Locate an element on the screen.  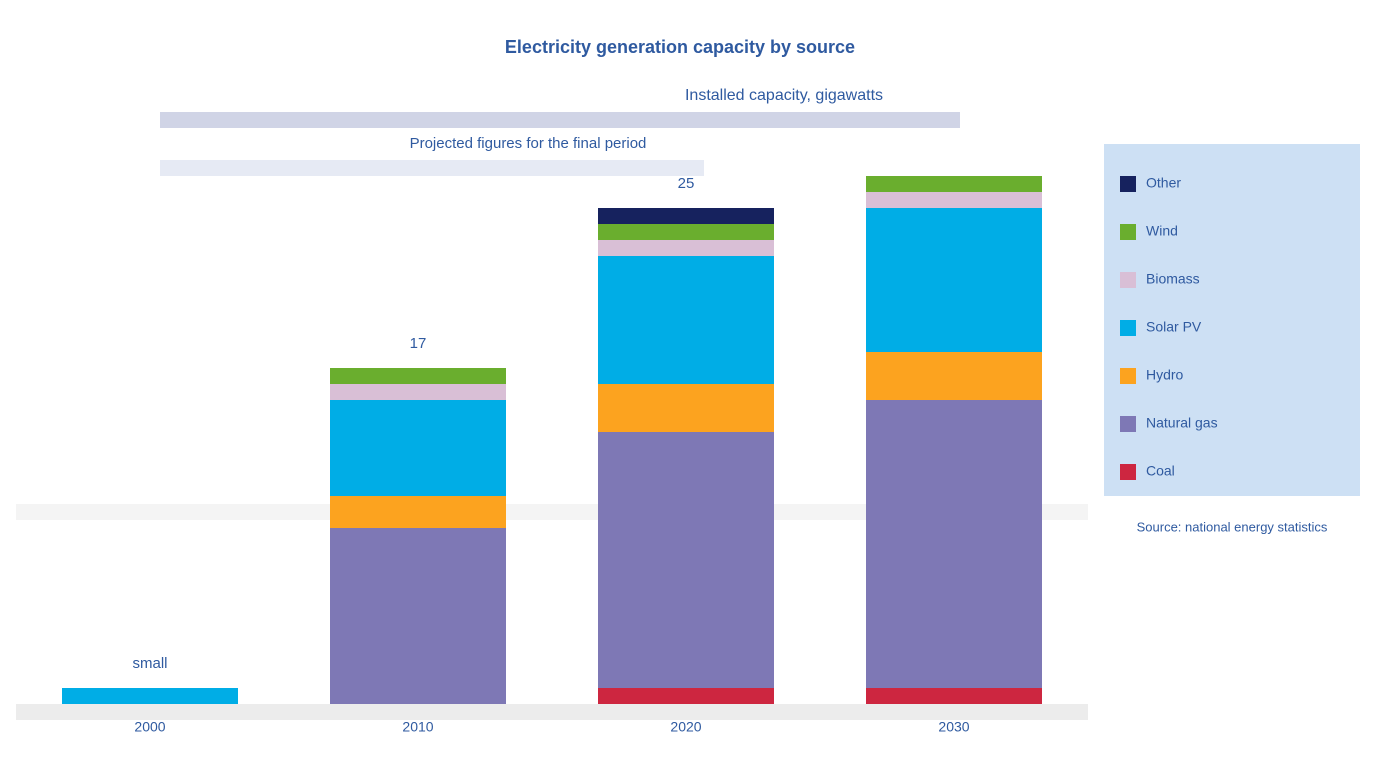
legend-label: Solar PV is located at coordinates (1174, 327).